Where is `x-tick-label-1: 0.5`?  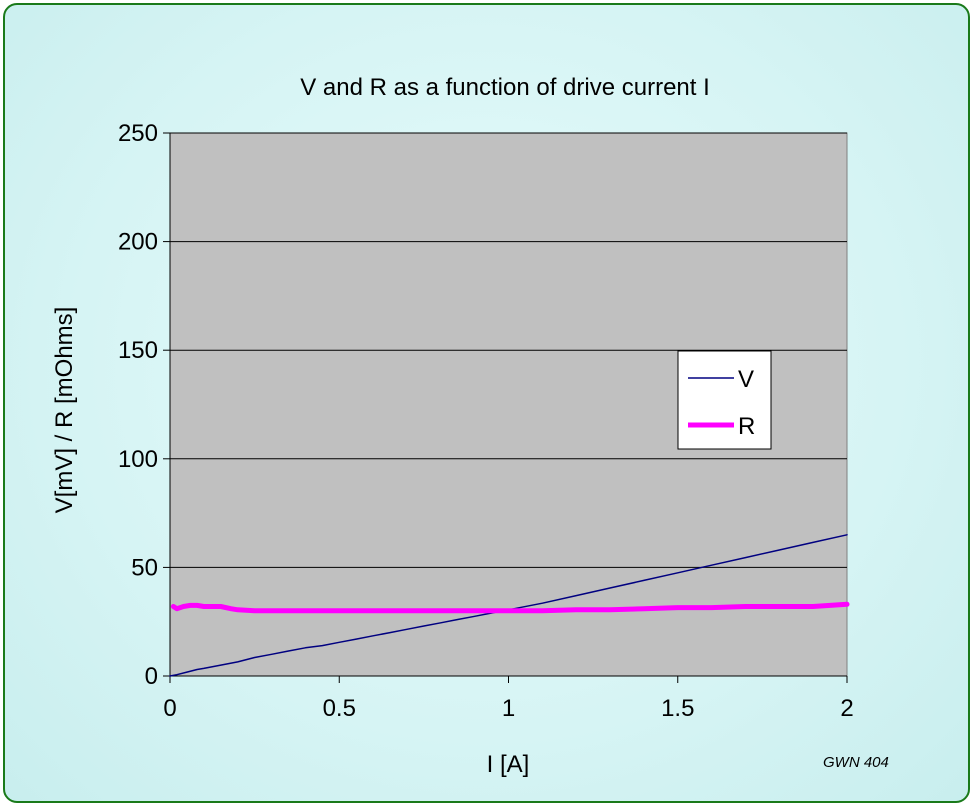
x-tick-label-1: 0.5 is located at coordinates (339, 708).